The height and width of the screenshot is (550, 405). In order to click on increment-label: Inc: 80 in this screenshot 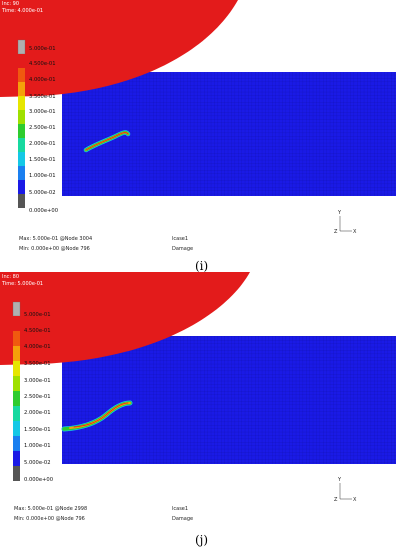, I will do `click(10, 277)`.